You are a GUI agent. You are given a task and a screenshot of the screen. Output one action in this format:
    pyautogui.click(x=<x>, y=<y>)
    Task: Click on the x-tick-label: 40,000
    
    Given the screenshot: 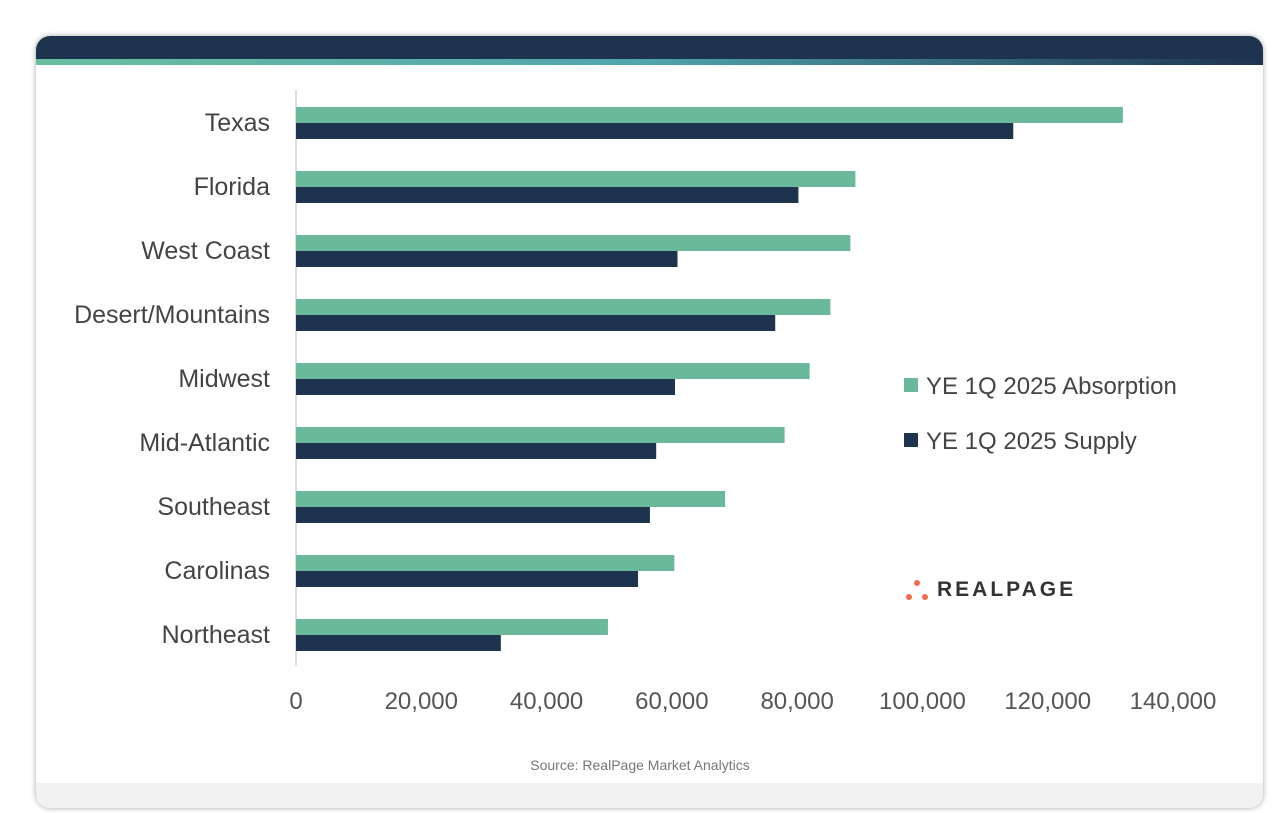 What is the action you would take?
    pyautogui.click(x=546, y=701)
    